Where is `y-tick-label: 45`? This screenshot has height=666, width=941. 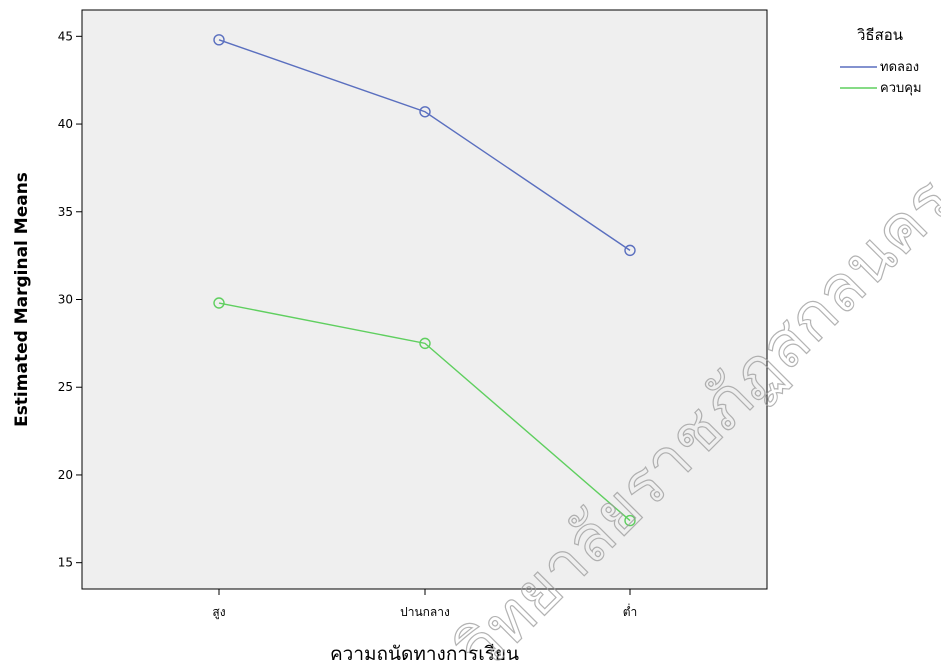 y-tick-label: 45 is located at coordinates (65, 36).